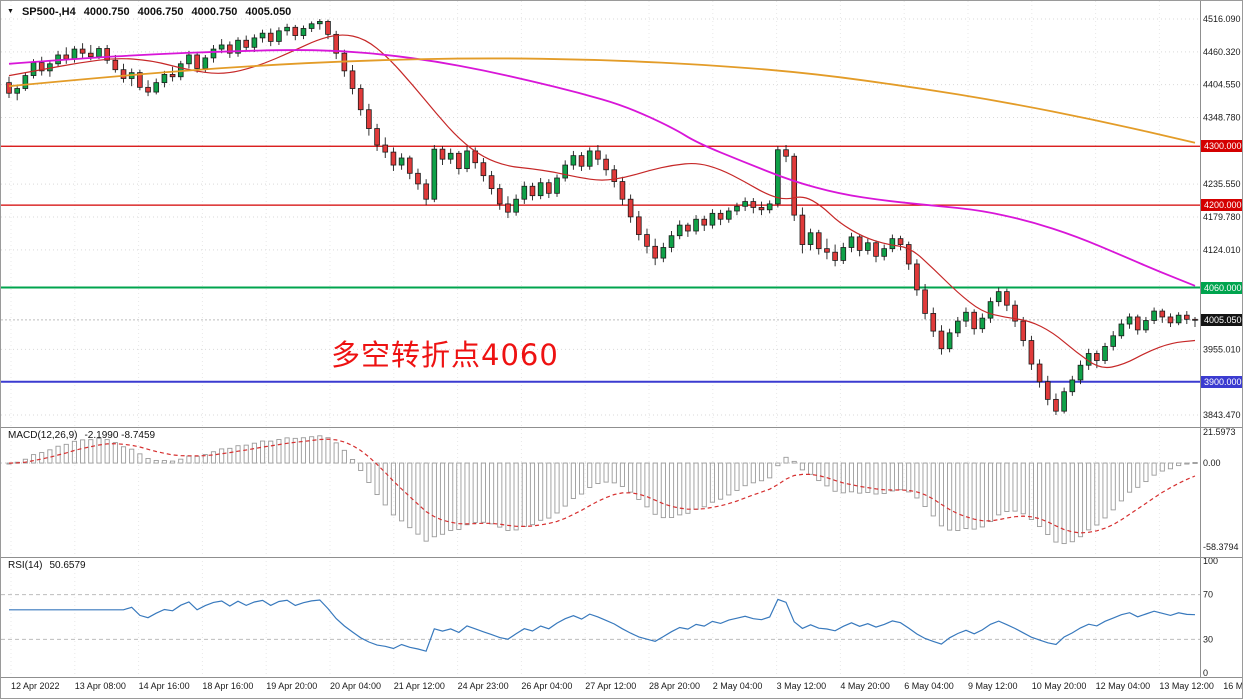 Image resolution: width=1243 pixels, height=699 pixels. What do you see at coordinates (1233, 686) in the screenshot?
I see `svg-text: 16 May 12:00` at bounding box center [1233, 686].